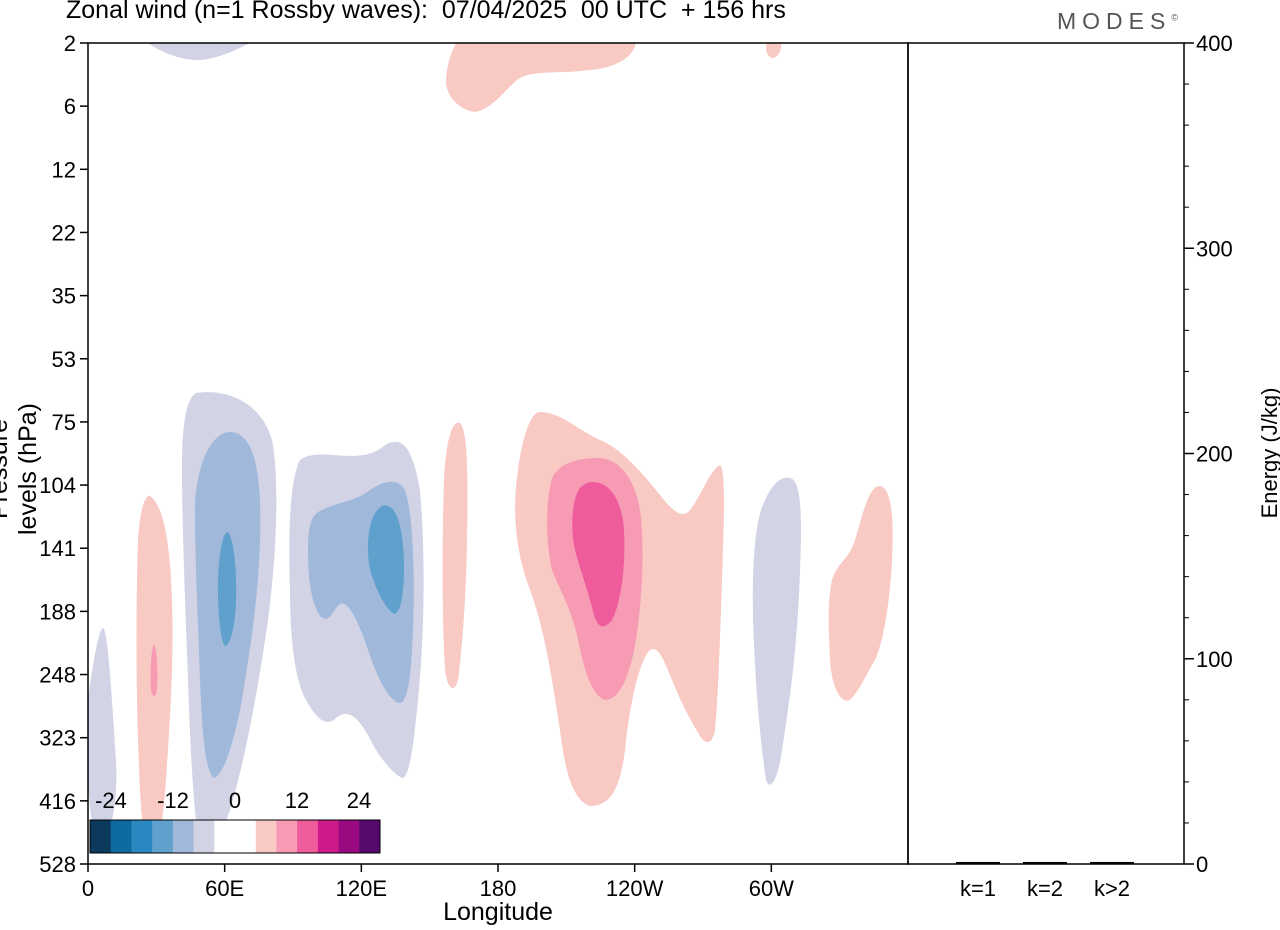 The width and height of the screenshot is (1280, 930). Describe the element at coordinates (1214, 248) in the screenshot. I see `energy-tick-label: 300` at that location.